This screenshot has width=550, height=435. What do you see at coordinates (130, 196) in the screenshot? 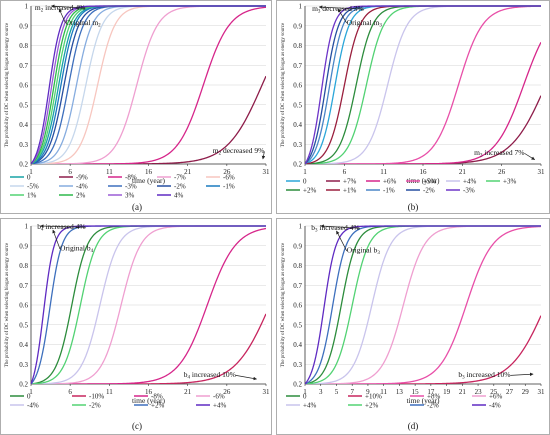
I see `legend-label: 3%` at bounding box center [130, 196].